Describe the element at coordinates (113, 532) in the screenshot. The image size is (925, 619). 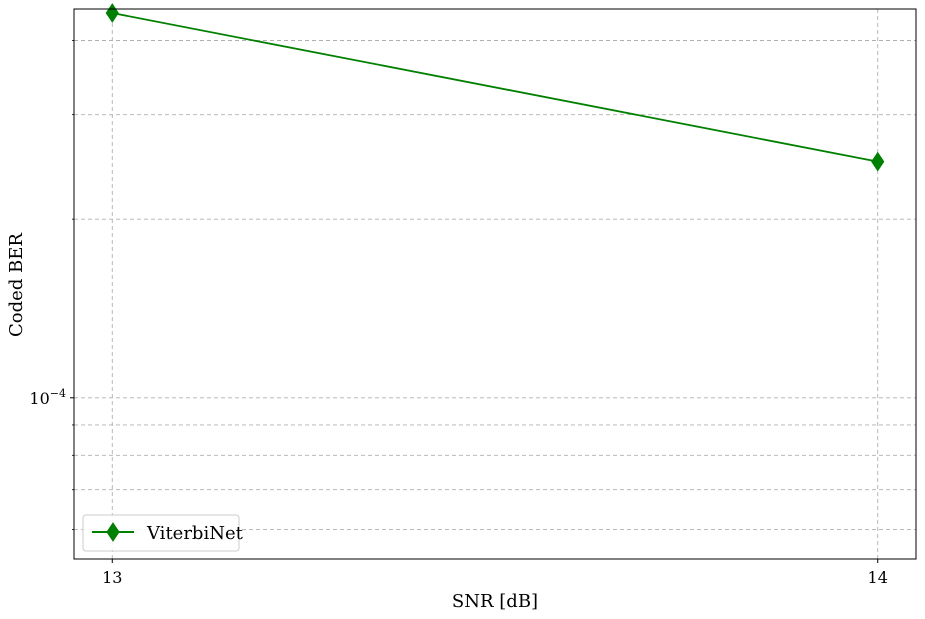
I see `legend-marker-diamond-icon` at that location.